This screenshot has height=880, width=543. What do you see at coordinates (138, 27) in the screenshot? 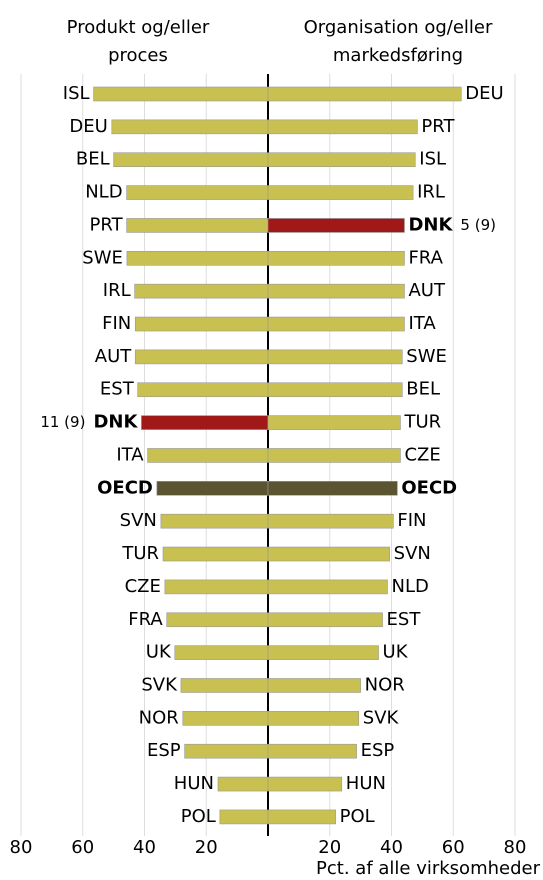
I see `panel-title: Produkt og/eller` at bounding box center [138, 27].